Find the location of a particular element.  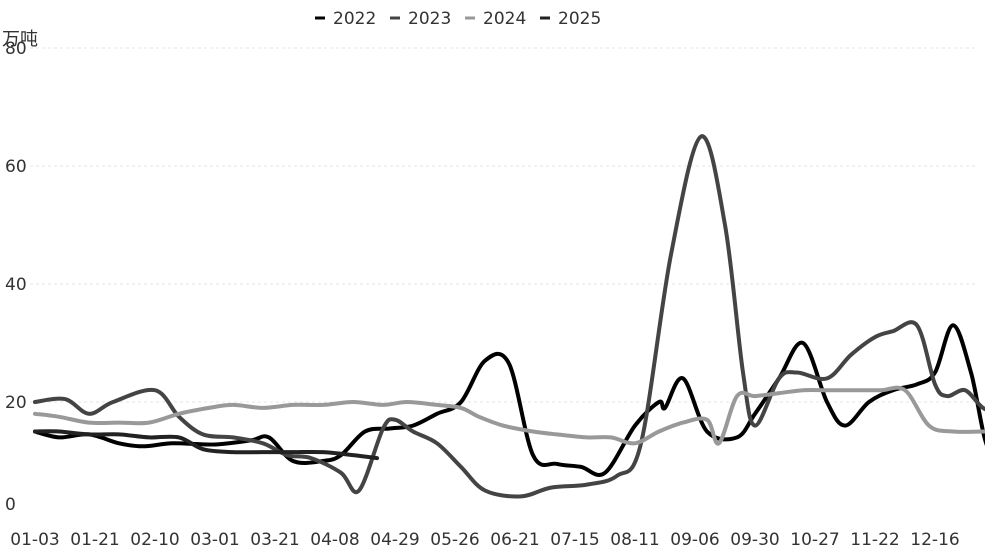

x-tick-label: 03-01 is located at coordinates (214, 540).